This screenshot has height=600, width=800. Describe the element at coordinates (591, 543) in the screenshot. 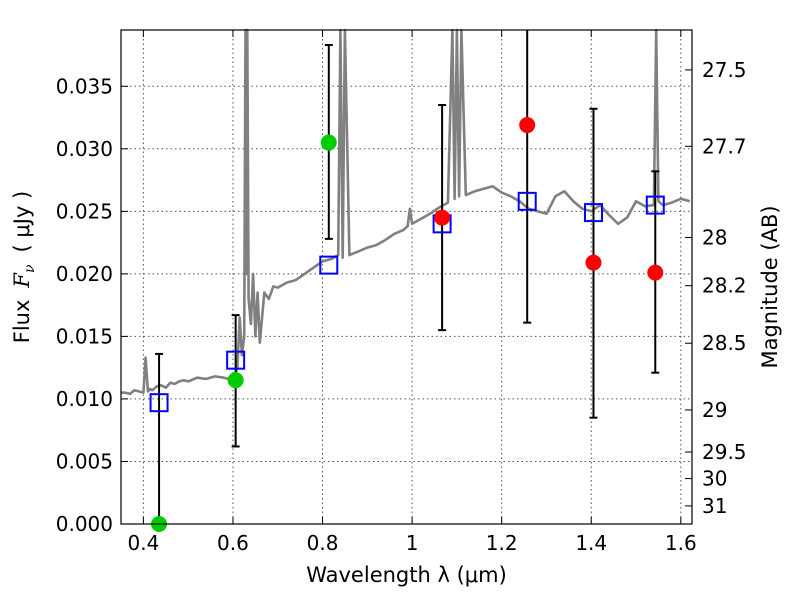

I see `x-tick-label: 1.4` at that location.